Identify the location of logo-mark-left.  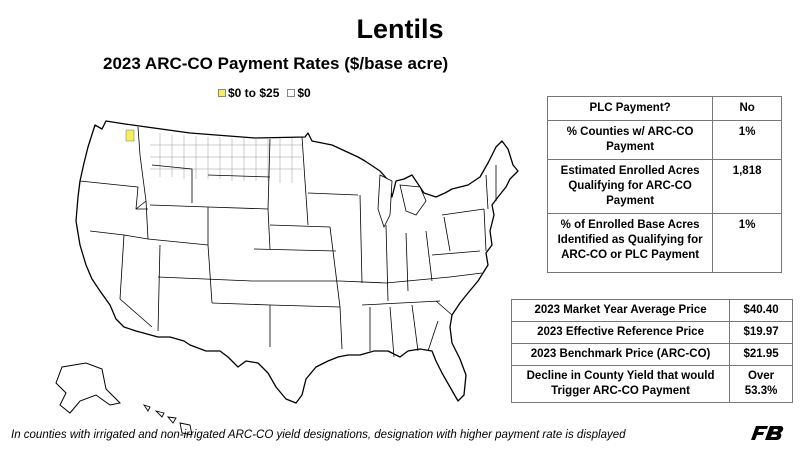
(759, 433).